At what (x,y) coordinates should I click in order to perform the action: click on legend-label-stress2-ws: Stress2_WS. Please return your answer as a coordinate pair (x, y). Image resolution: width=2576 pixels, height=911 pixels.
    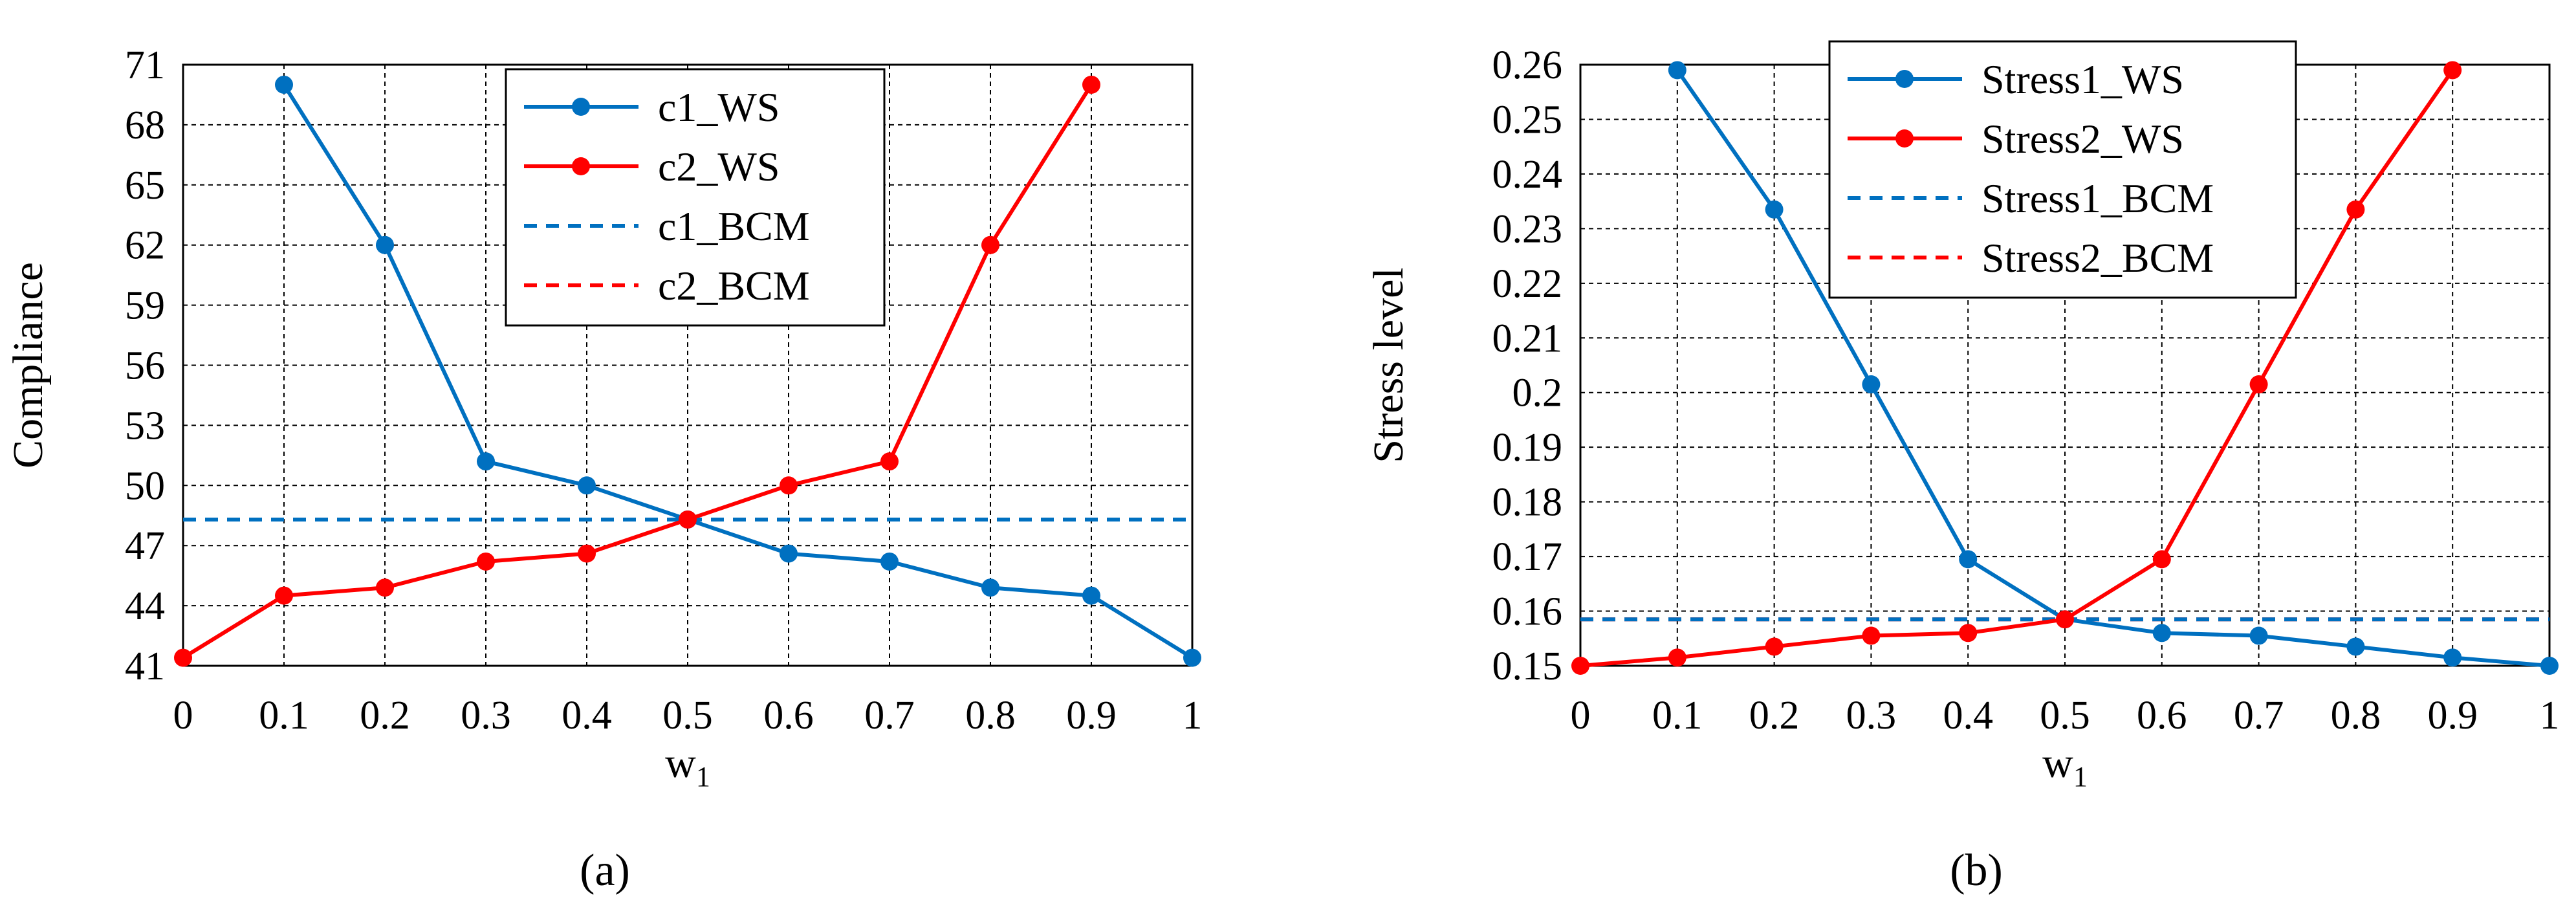
    Looking at the image, I should click on (2082, 139).